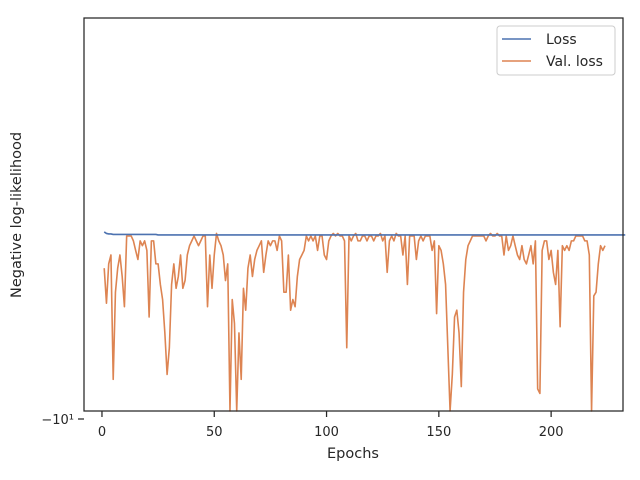 This screenshot has width=640, height=480. Describe the element at coordinates (102, 432) in the screenshot. I see `x-tick-label: 0` at that location.